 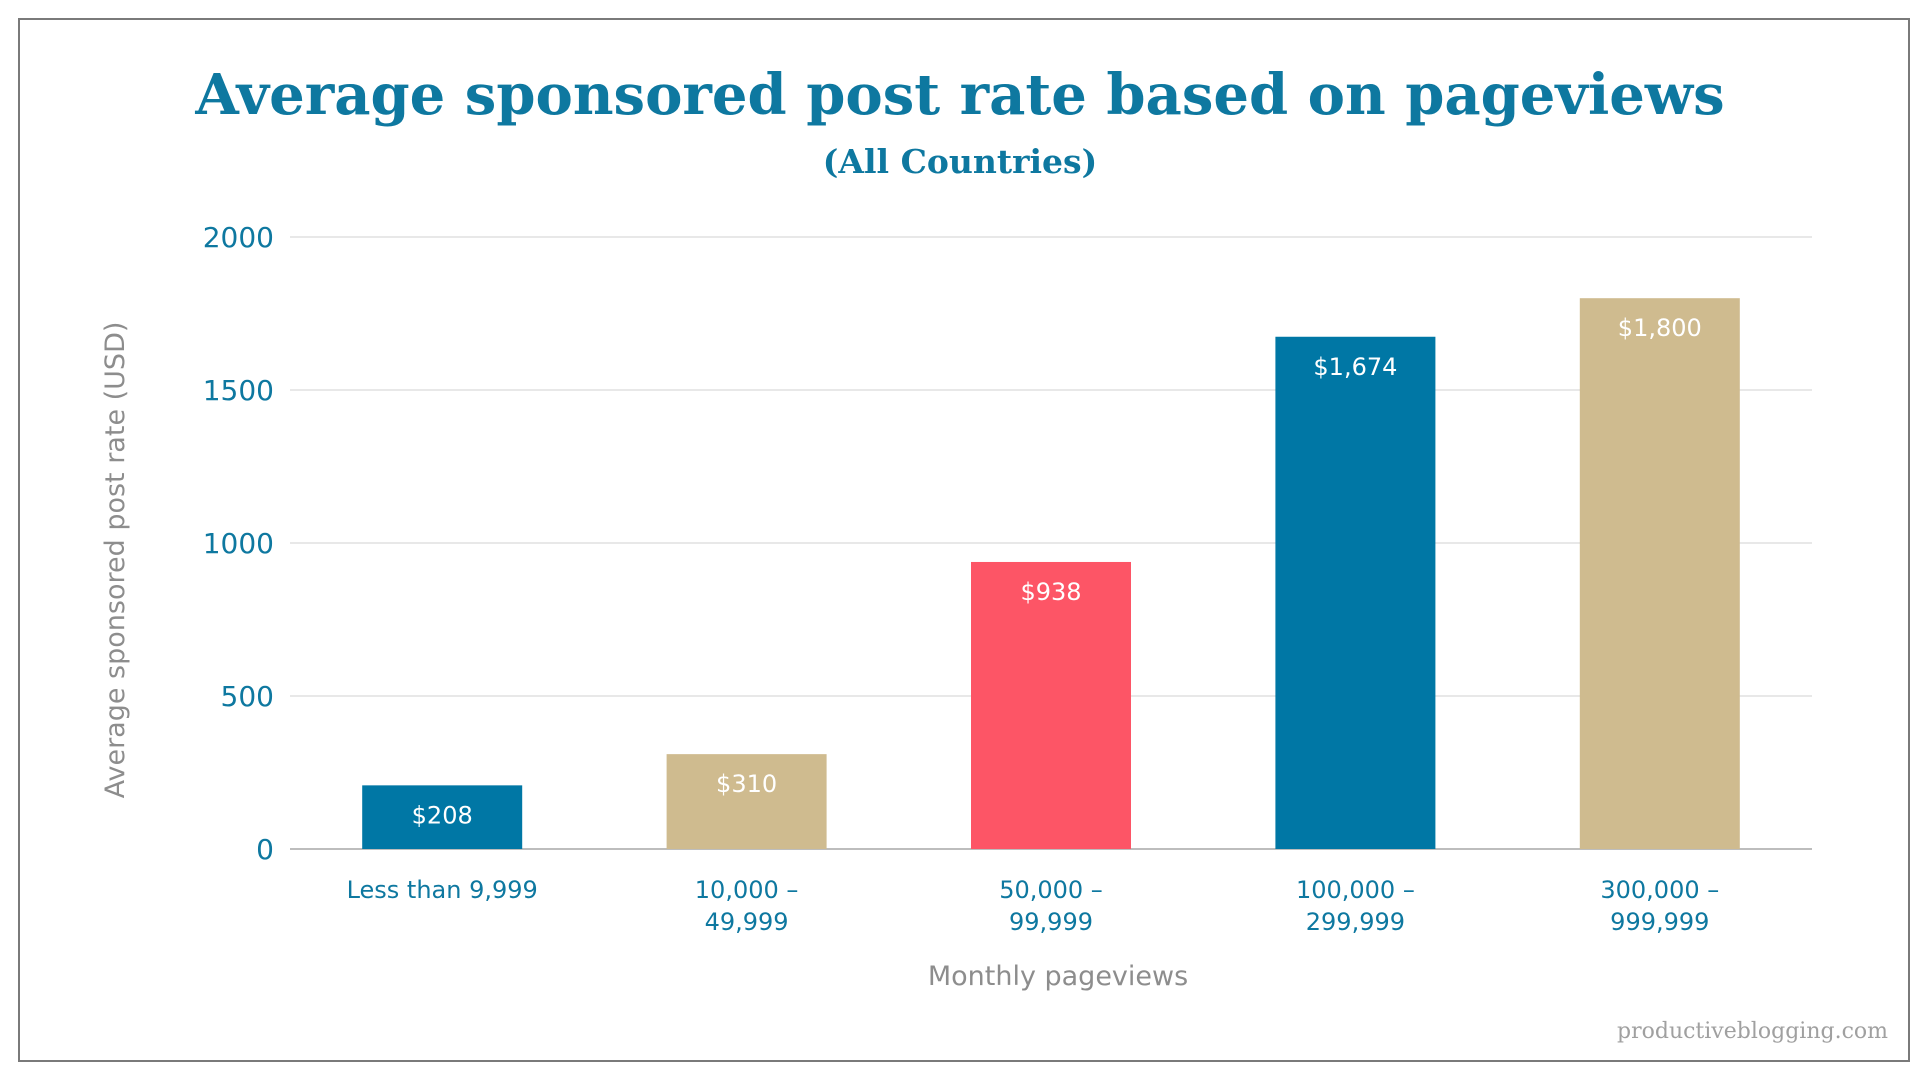 I want to click on x-category-label: 999,999, so click(x=1659, y=922).